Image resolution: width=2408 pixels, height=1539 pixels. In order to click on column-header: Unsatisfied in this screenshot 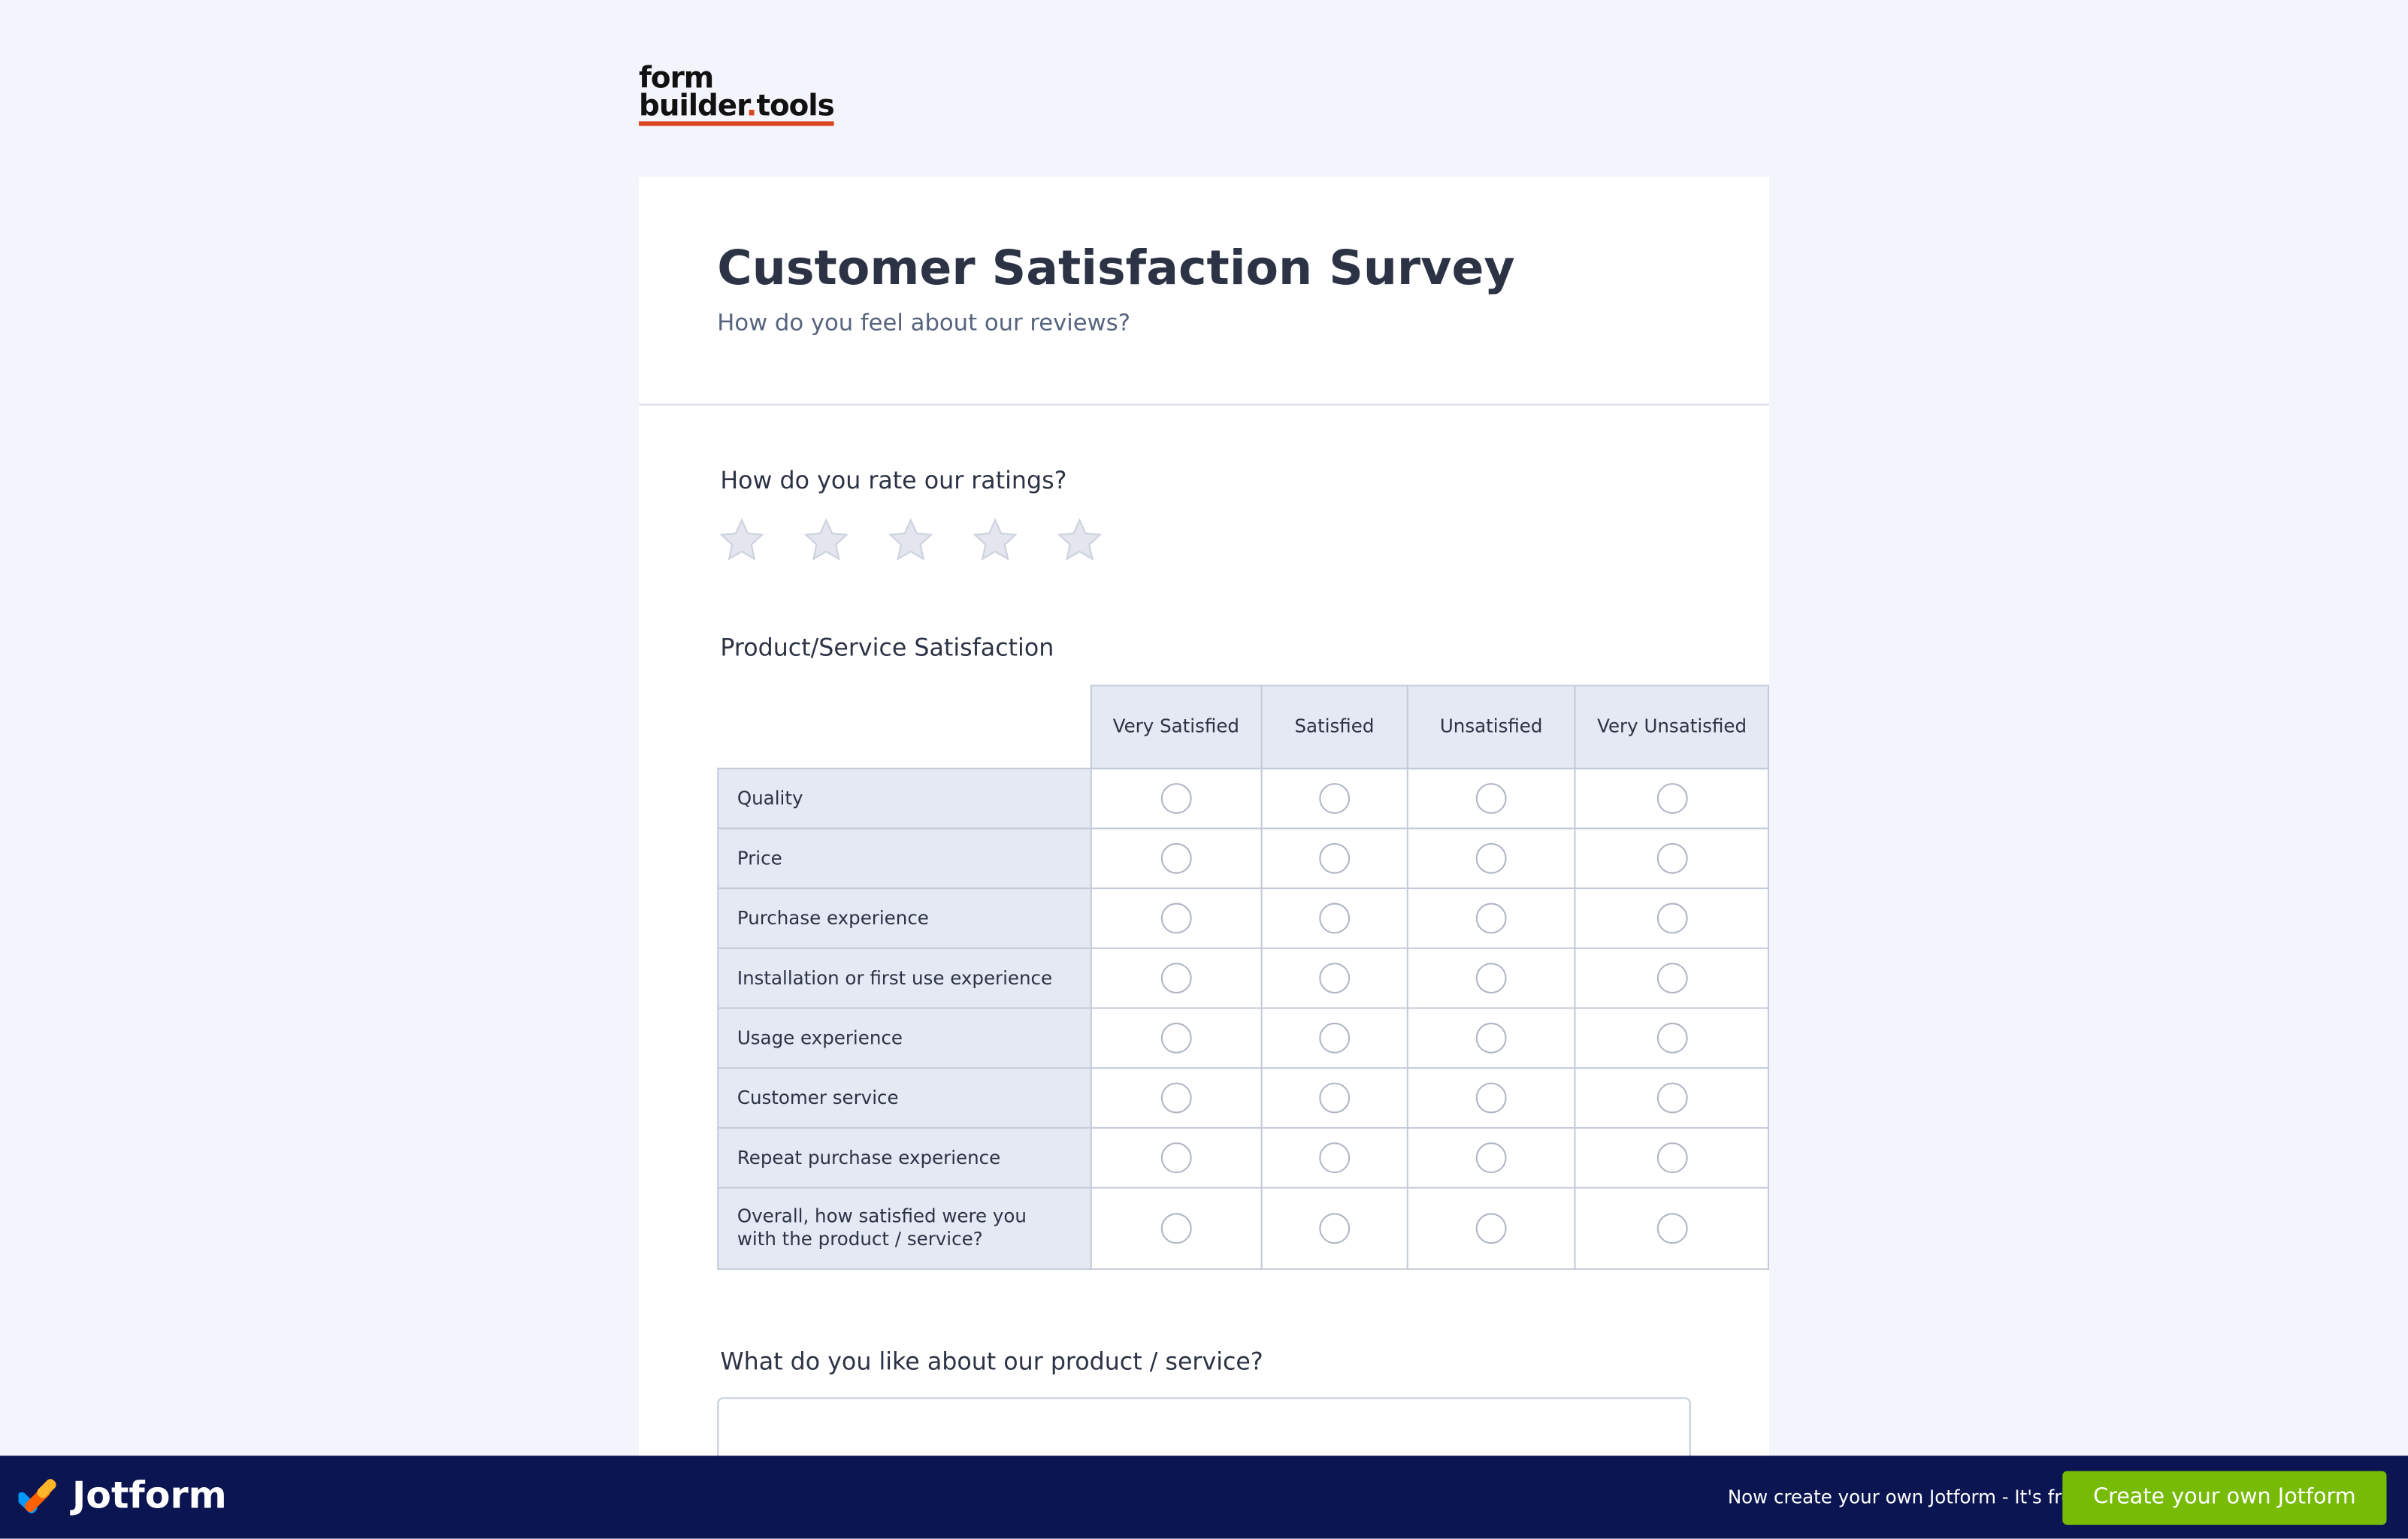, I will do `click(1491, 727)`.